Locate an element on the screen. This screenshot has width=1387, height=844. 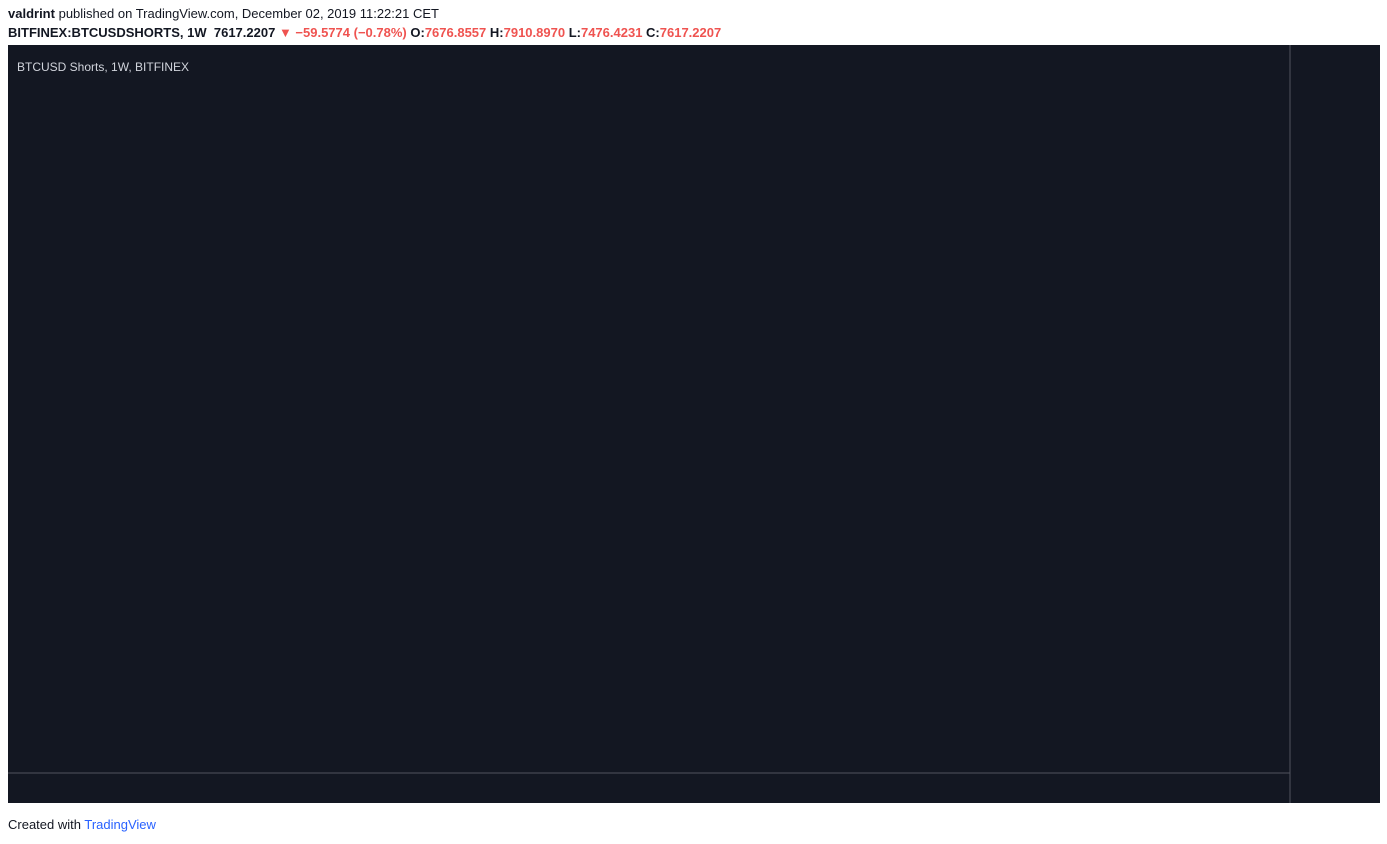
ohlc-value: 7617.2207 is located at coordinates (690, 32).